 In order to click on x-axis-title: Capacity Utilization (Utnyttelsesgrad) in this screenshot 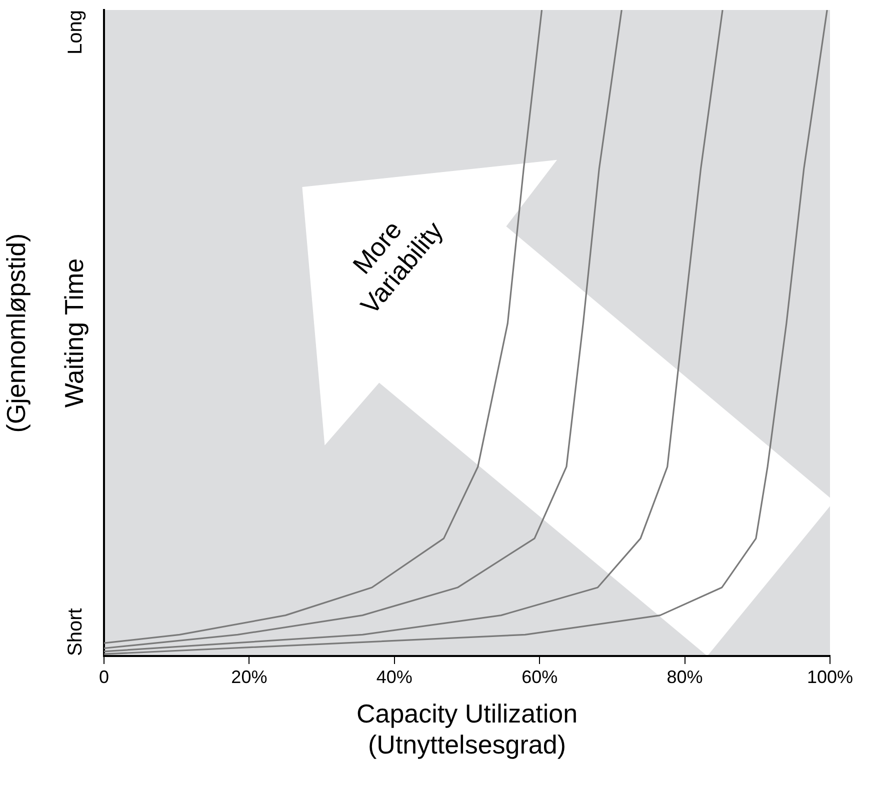, I will do `click(467, 729)`.